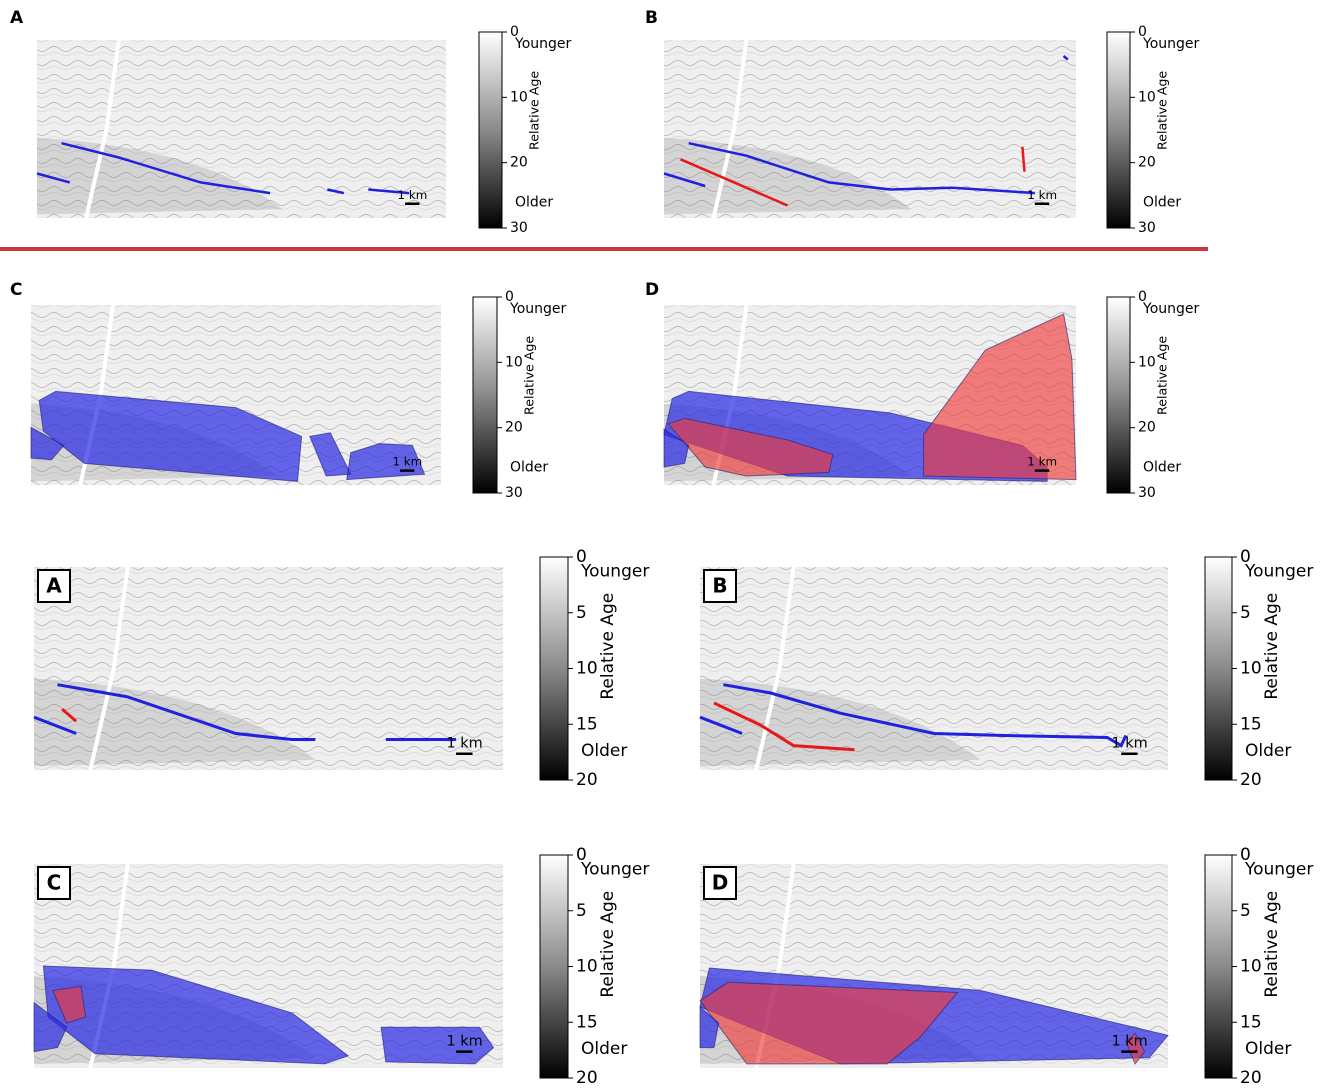 Image resolution: width=1340 pixels, height=1089 pixels. I want to click on panel: 1 km D 0 10 20 30 Younger Older Relative Age, so click(922, 390).